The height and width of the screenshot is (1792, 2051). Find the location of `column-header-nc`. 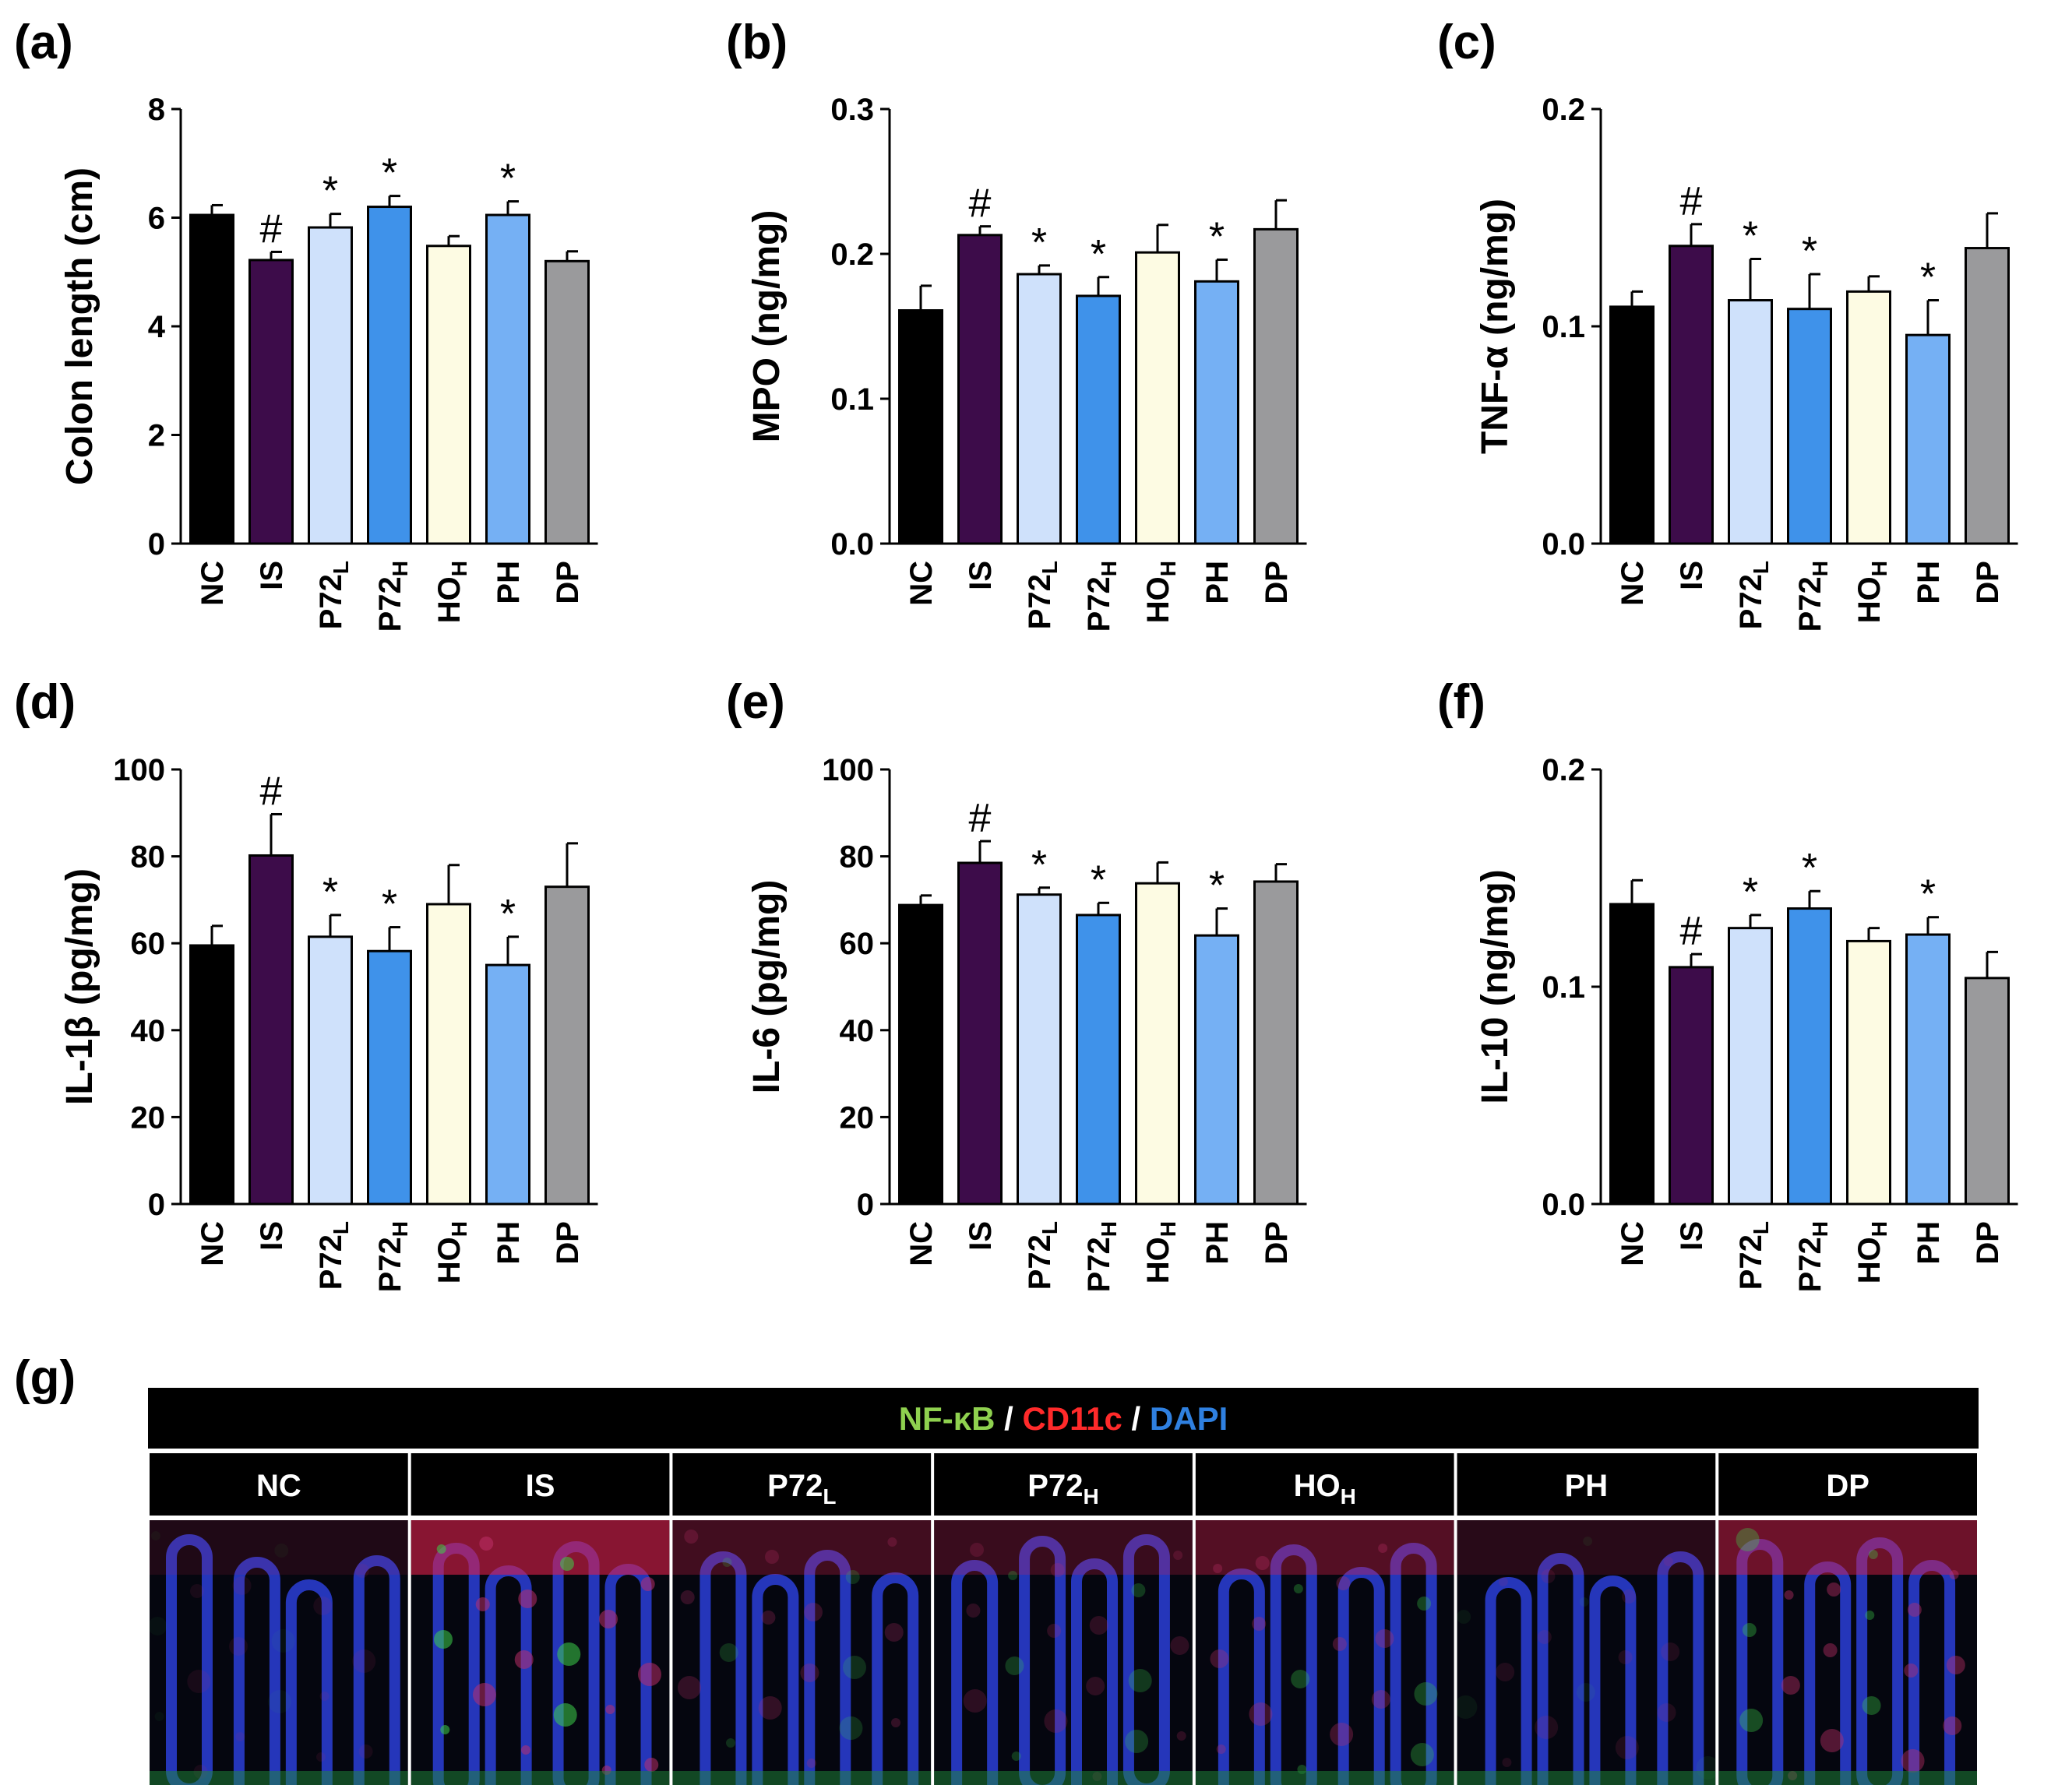

column-header-nc is located at coordinates (279, 1484).